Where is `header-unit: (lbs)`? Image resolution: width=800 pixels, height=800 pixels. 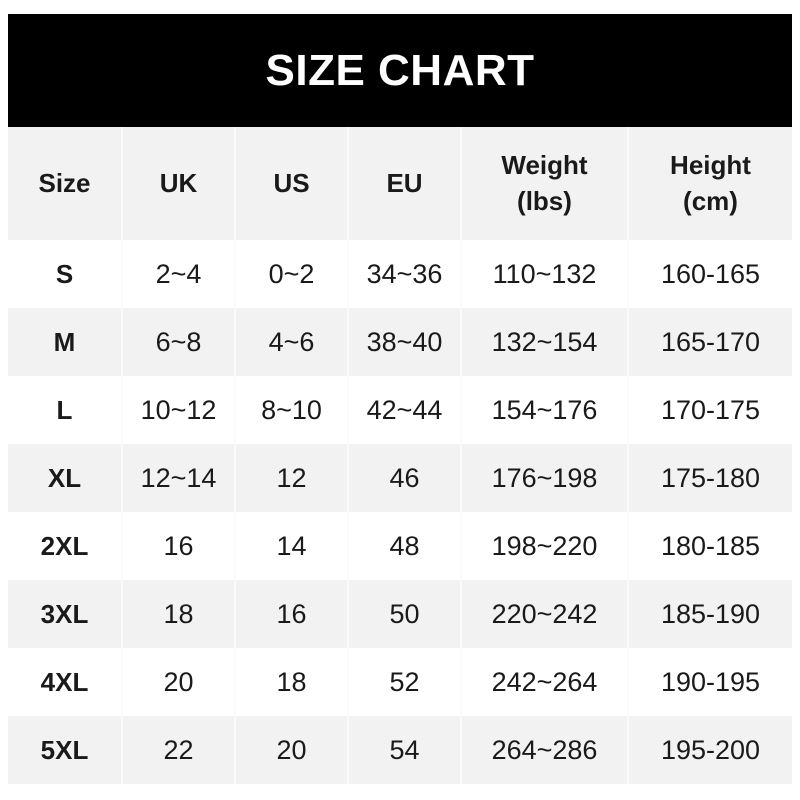 header-unit: (lbs) is located at coordinates (544, 200).